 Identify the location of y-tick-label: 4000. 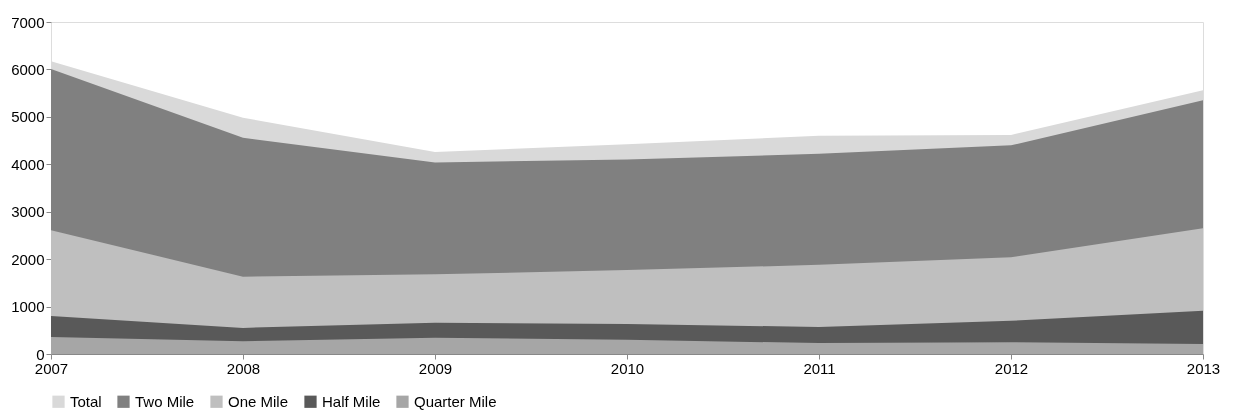
(28, 164).